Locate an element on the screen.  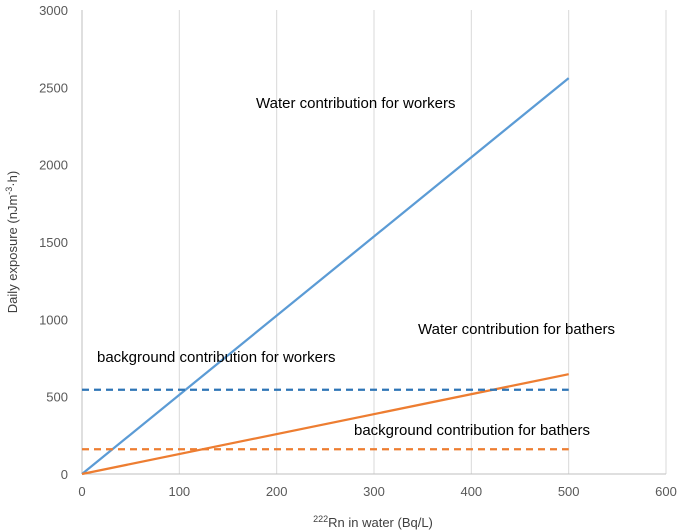
annotation-background-workers: background contribution for workers is located at coordinates (216, 357).